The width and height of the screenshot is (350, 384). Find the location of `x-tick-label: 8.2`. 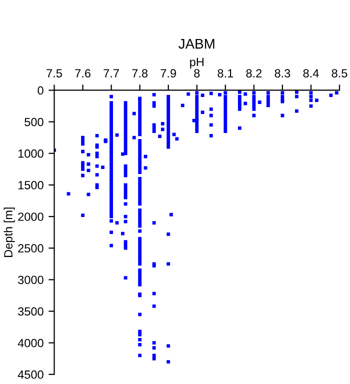

x-tick-label: 8.2 is located at coordinates (254, 73).